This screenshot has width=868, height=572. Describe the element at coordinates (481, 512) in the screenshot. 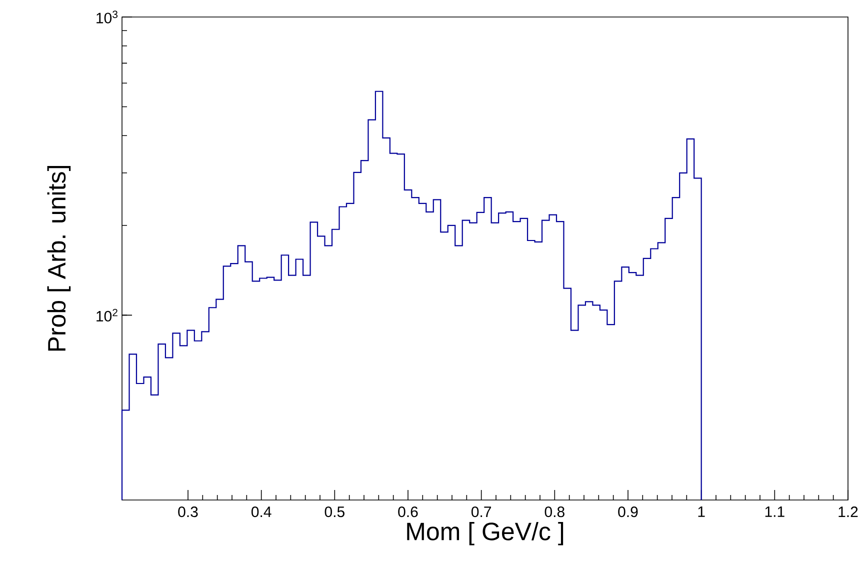

I see `x-tick-label: 0.7` at that location.